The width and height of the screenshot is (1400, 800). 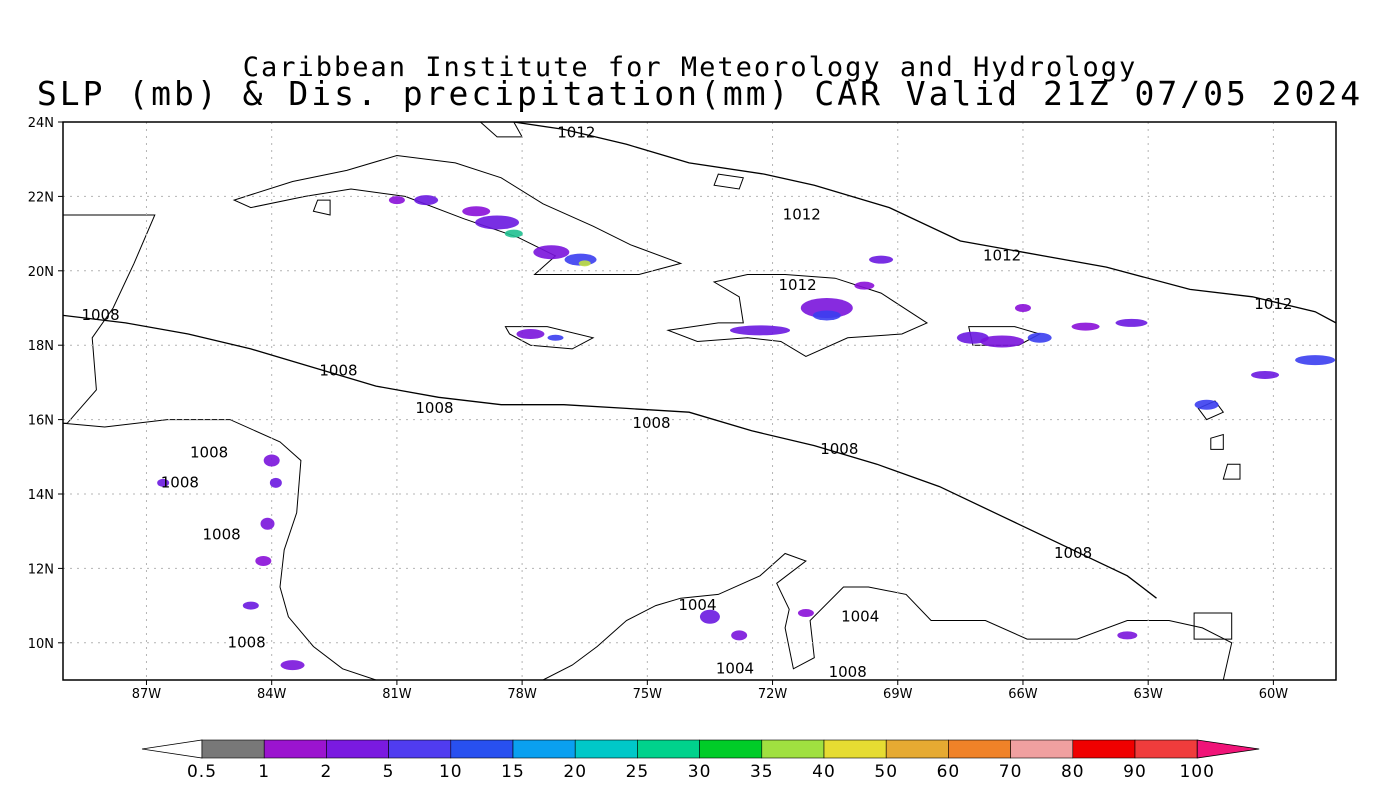 I want to click on colorbar-label: 60, so click(x=949, y=772).